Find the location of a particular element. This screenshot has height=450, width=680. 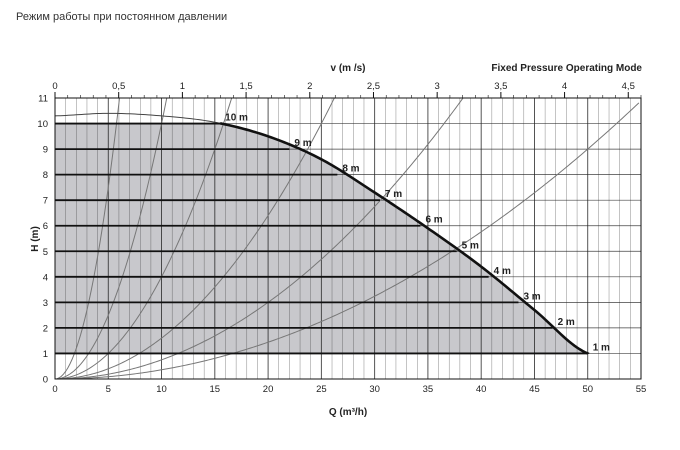

y-tick-label: 4 is located at coordinates (45, 277).